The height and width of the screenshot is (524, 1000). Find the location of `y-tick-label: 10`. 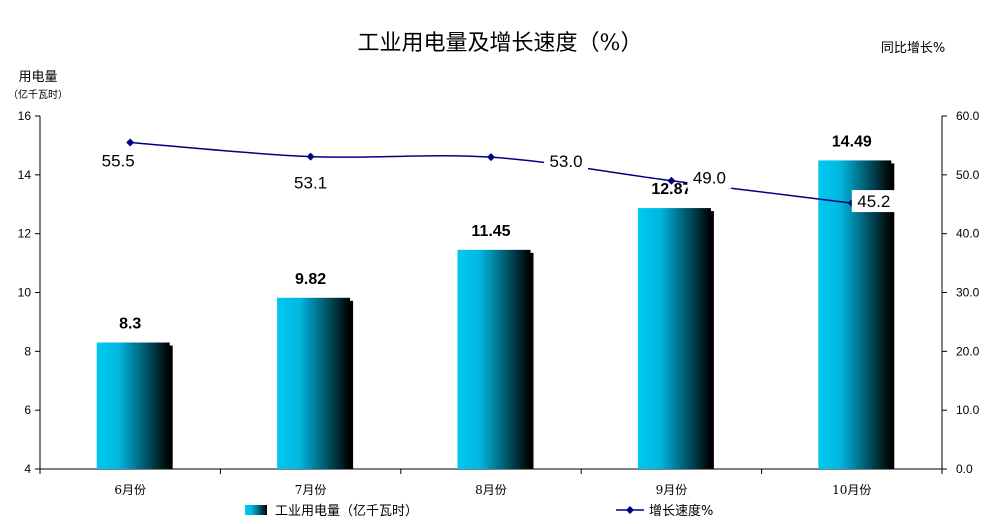

y-tick-label: 10 is located at coordinates (25, 293).